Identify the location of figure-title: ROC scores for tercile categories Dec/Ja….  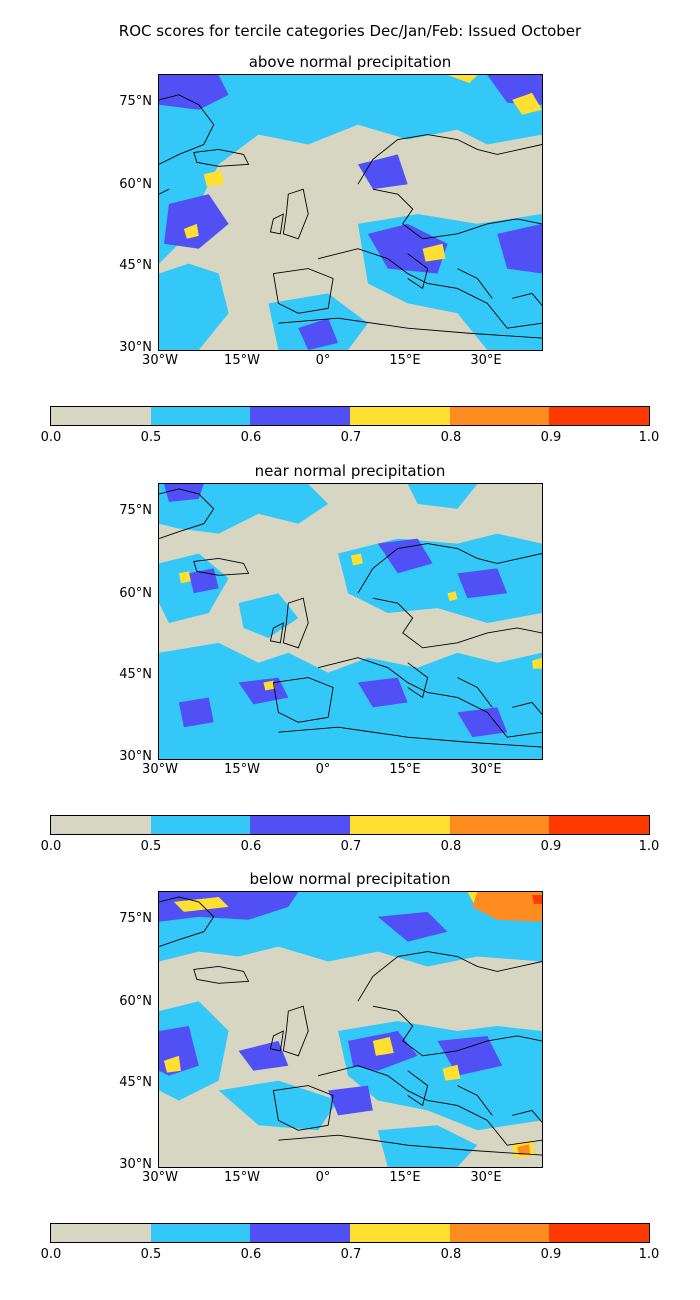
(350, 31).